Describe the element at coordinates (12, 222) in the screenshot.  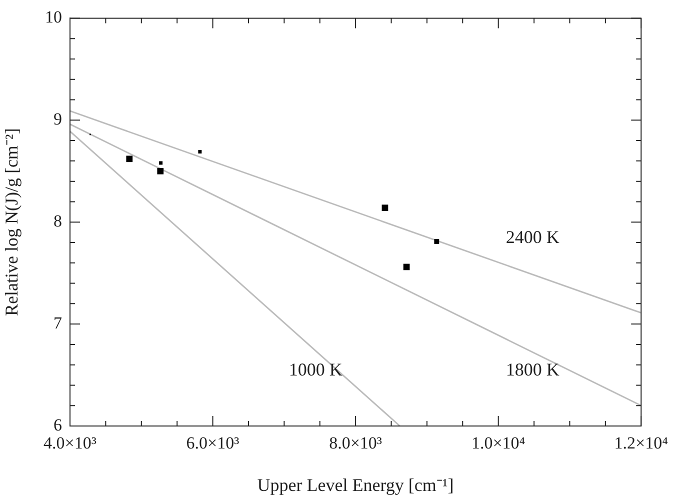
I see `y-axis-title: Relative log N(J)/g [cm⁻²]` at that location.